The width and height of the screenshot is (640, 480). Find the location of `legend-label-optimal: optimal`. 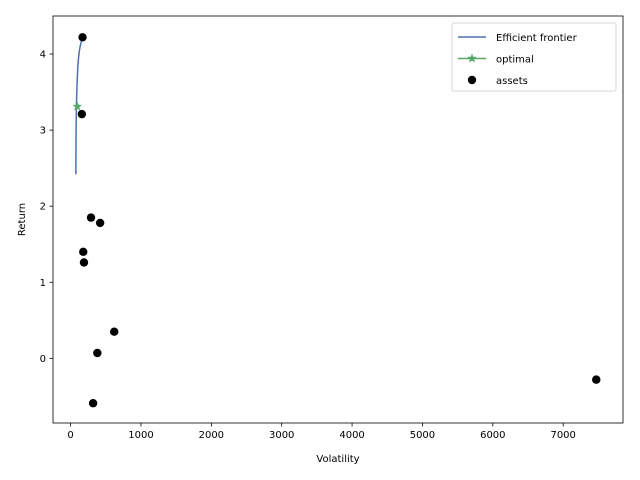

legend-label-optimal: optimal is located at coordinates (515, 60).